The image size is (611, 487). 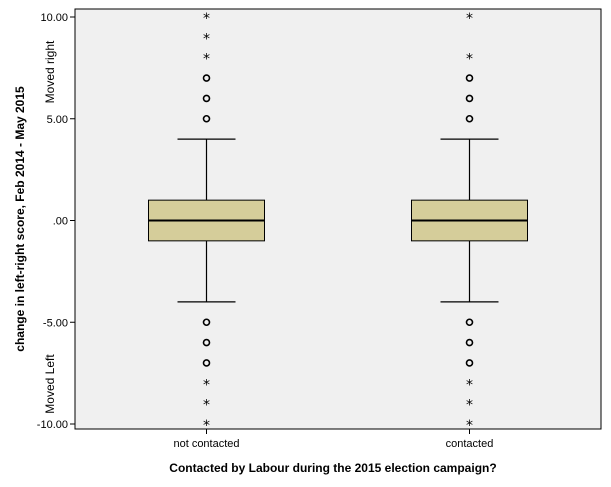 I want to click on y-tick-label: .00, so click(x=60, y=222).